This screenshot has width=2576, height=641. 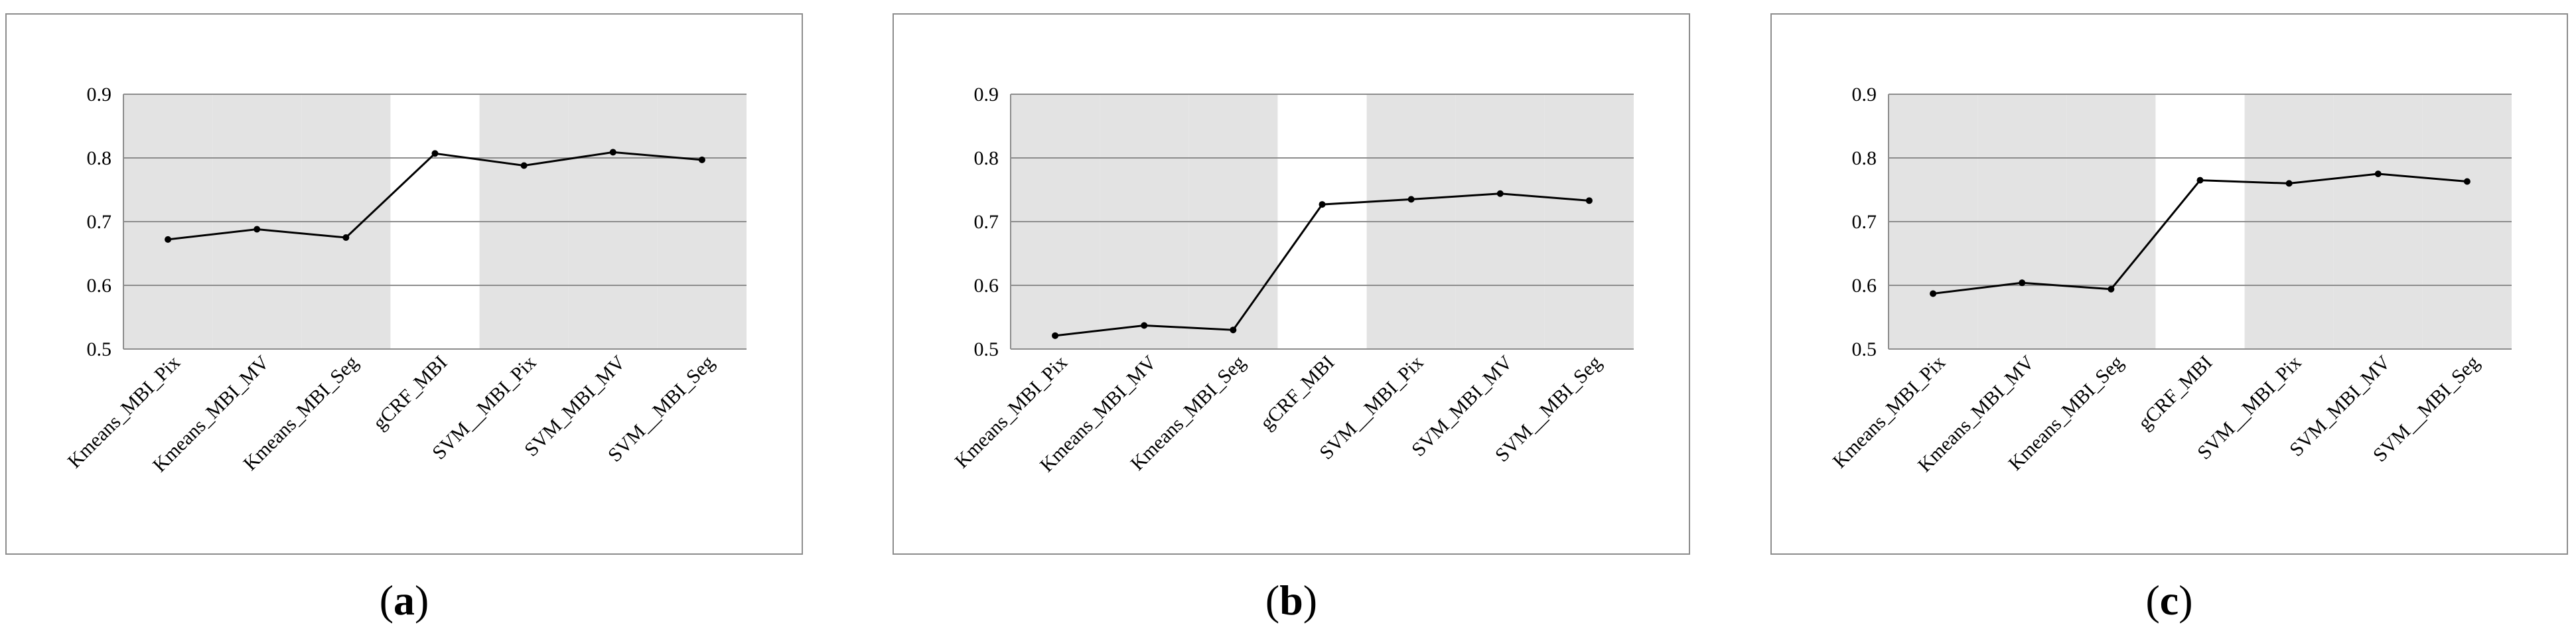 I want to click on caption-b: (b), so click(x=1292, y=601).